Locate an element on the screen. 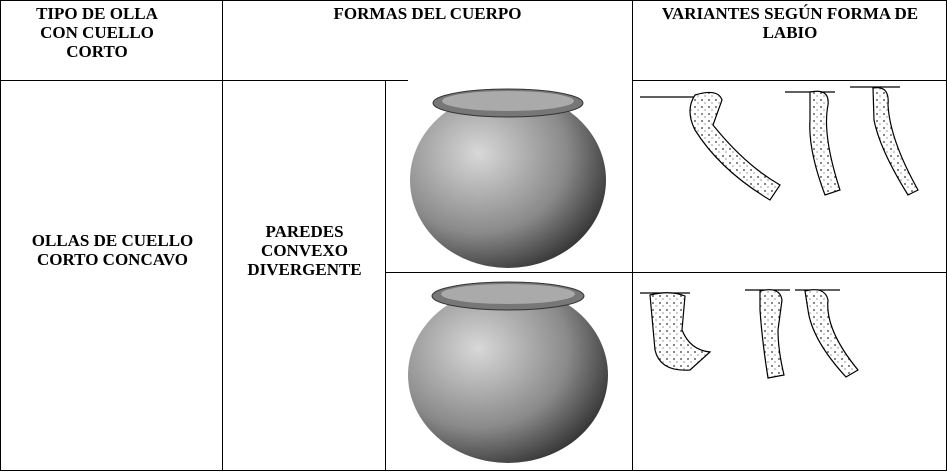  header-cell: TIPO DE OLLA CON CUELLO CORTO is located at coordinates (97, 32).